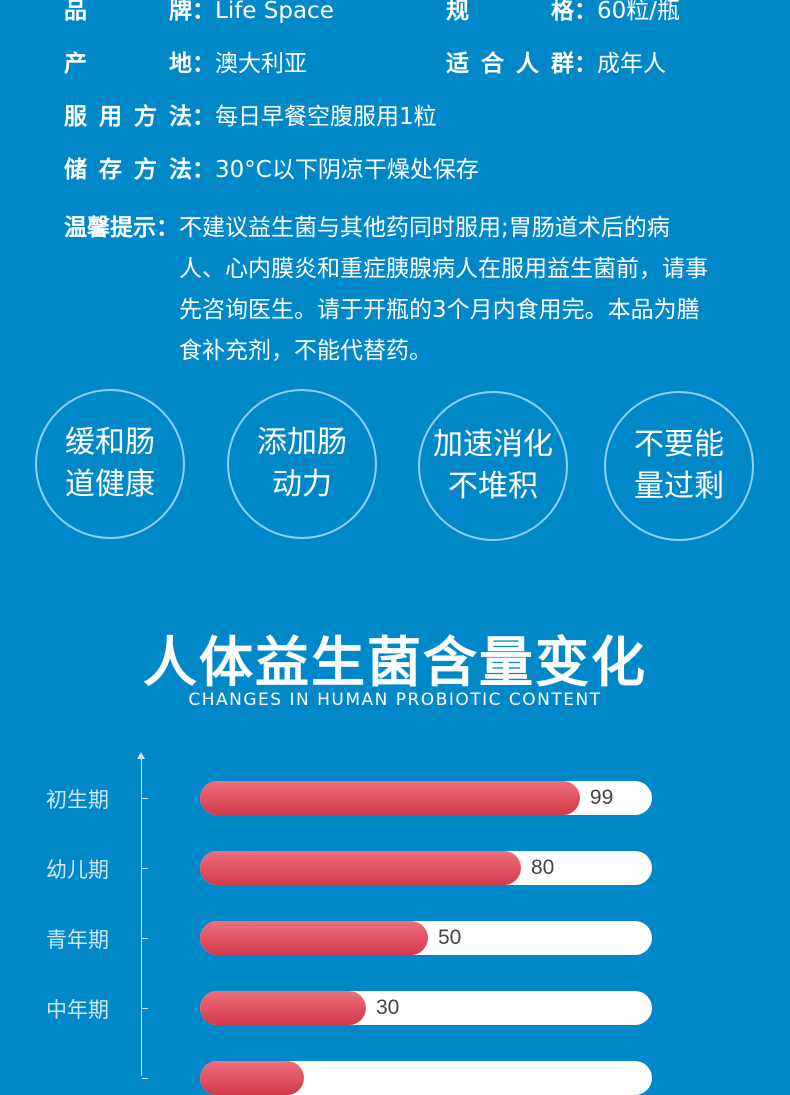 This screenshot has width=790, height=1095. I want to click on bar-track: 30, so click(426, 1008).